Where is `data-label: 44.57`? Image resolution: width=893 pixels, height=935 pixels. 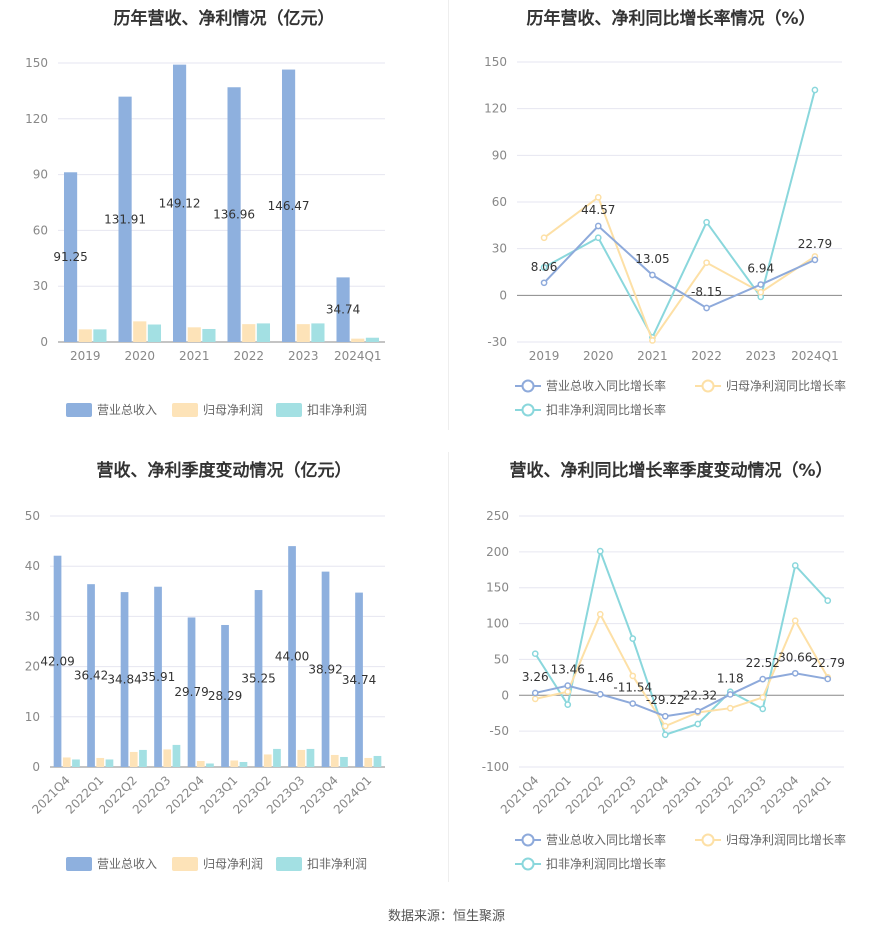 data-label: 44.57 is located at coordinates (598, 210).